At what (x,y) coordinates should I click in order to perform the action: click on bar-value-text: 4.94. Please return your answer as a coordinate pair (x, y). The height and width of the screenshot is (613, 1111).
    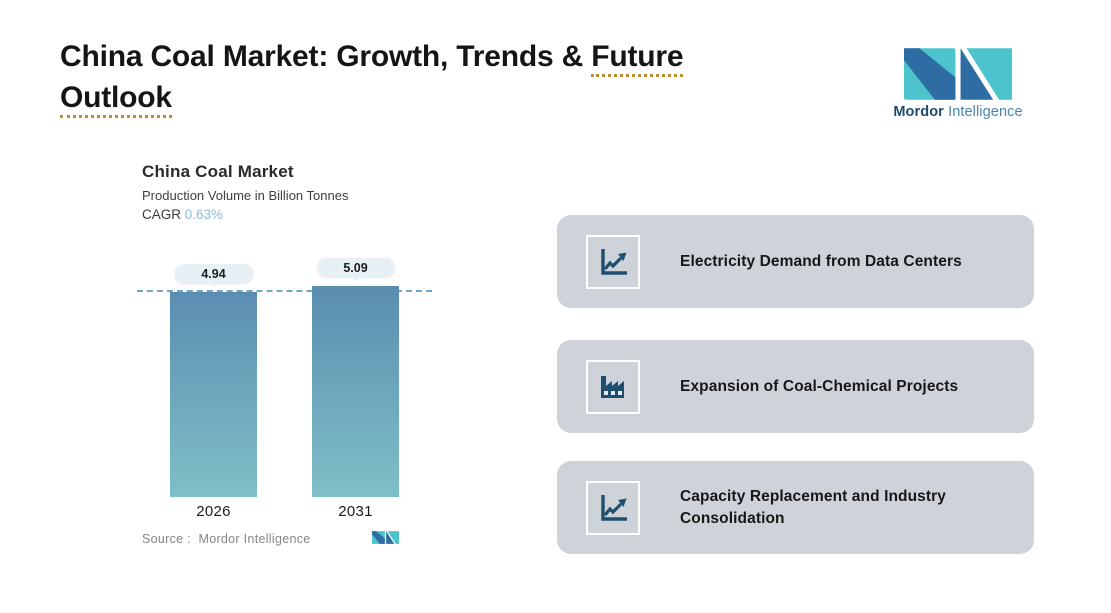
    Looking at the image, I should click on (213, 273).